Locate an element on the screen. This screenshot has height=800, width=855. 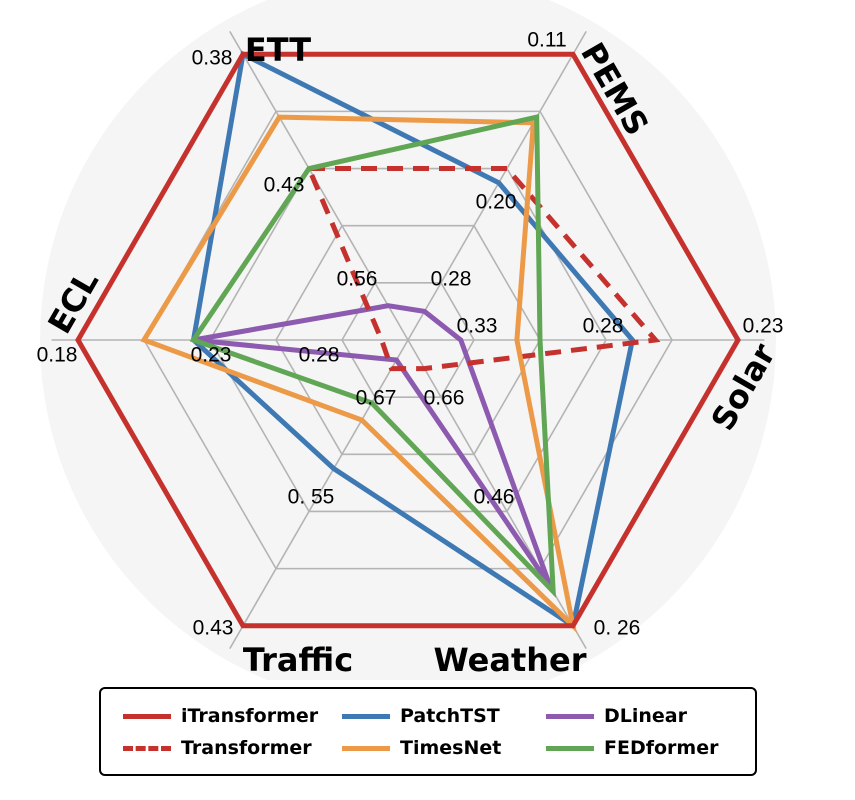
legend-label: DLinear is located at coordinates (645, 716).